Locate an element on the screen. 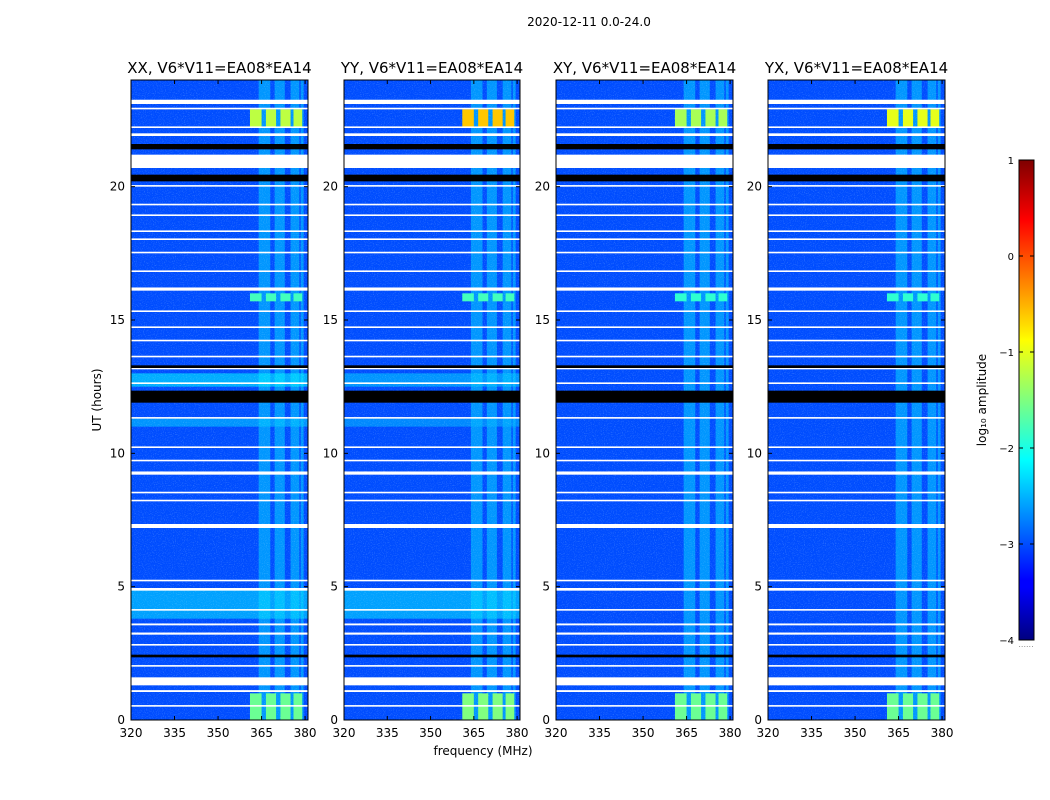  y-tick-label: 10 is located at coordinates (754, 453).